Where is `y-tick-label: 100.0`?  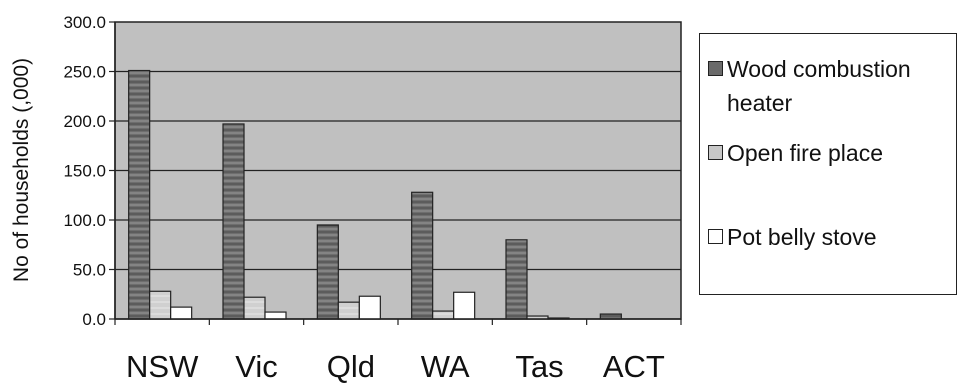 y-tick-label: 100.0 is located at coordinates (84, 220).